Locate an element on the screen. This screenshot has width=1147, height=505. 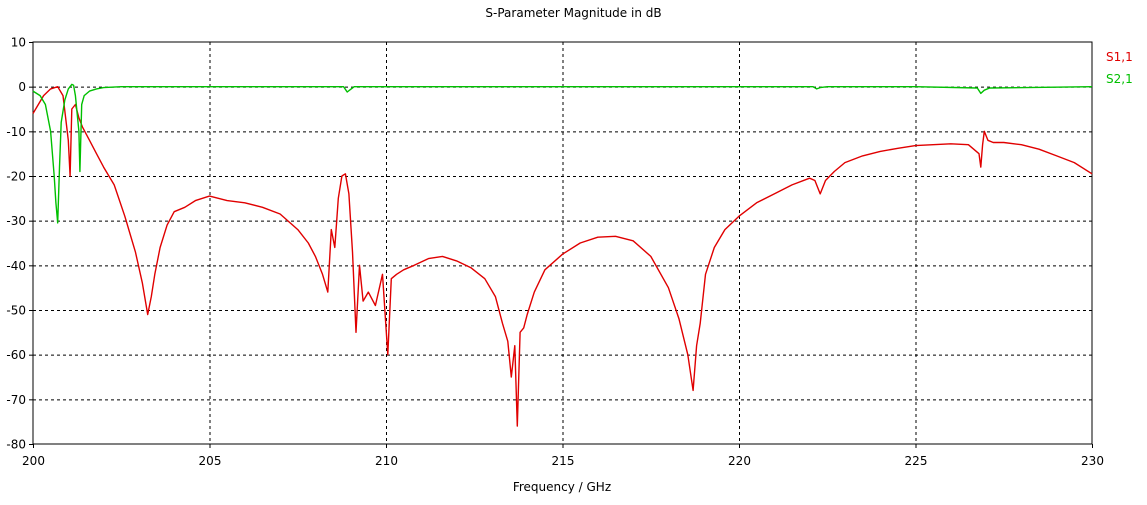
y-tick-label: 0 is located at coordinates (22, 87).